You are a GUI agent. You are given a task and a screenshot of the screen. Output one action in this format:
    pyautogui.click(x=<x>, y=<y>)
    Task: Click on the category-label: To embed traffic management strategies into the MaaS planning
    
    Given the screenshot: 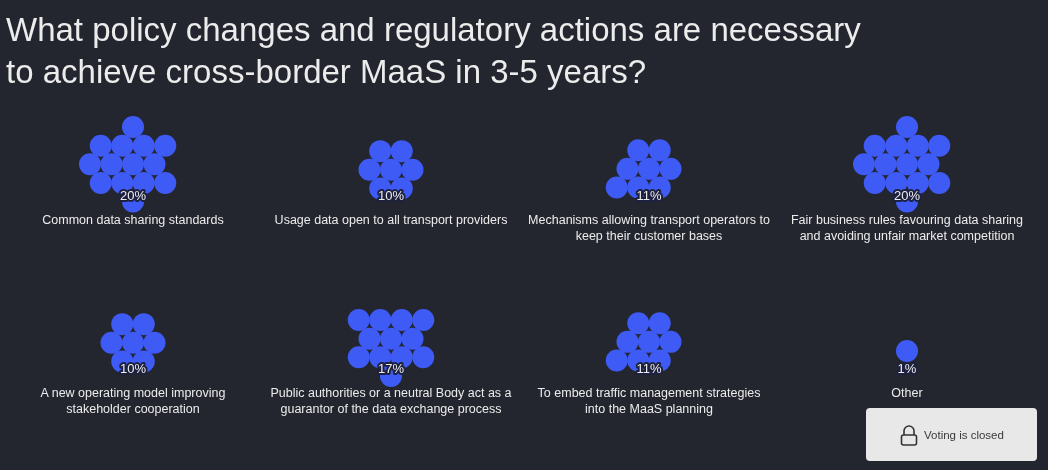 What is the action you would take?
    pyautogui.click(x=649, y=401)
    